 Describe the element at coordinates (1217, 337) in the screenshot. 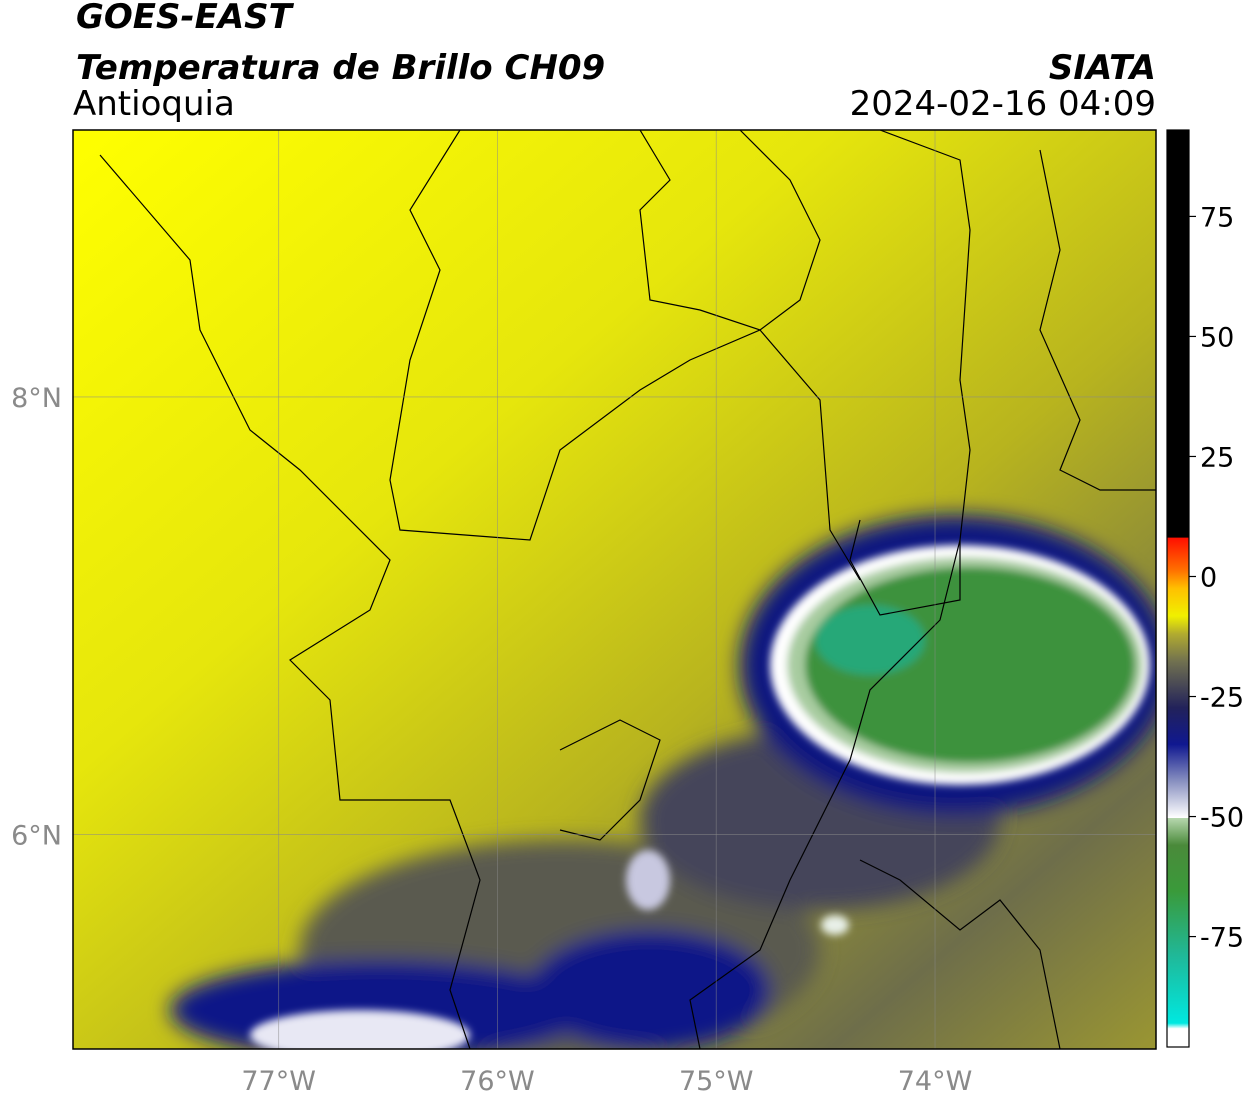

I see `colorbar-tick-label: 50` at that location.